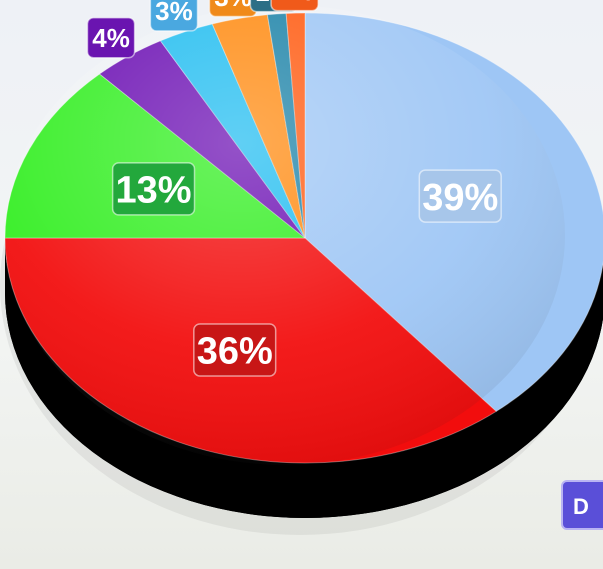 The height and width of the screenshot is (569, 603). I want to click on data-label-3: 13%, so click(153, 189).